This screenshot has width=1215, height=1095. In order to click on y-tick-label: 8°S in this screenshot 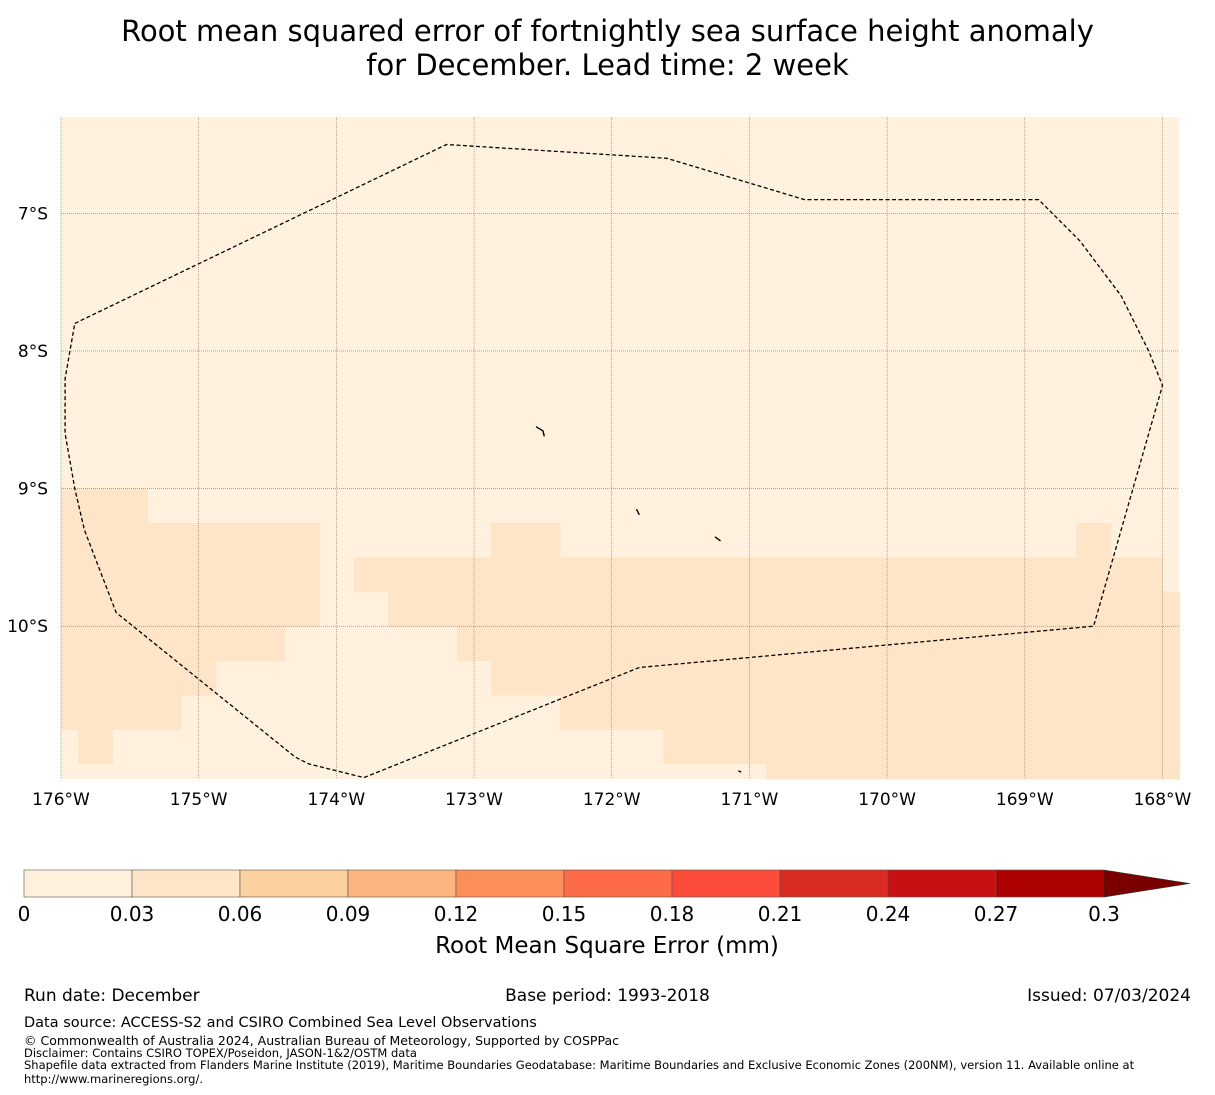, I will do `click(33, 352)`.